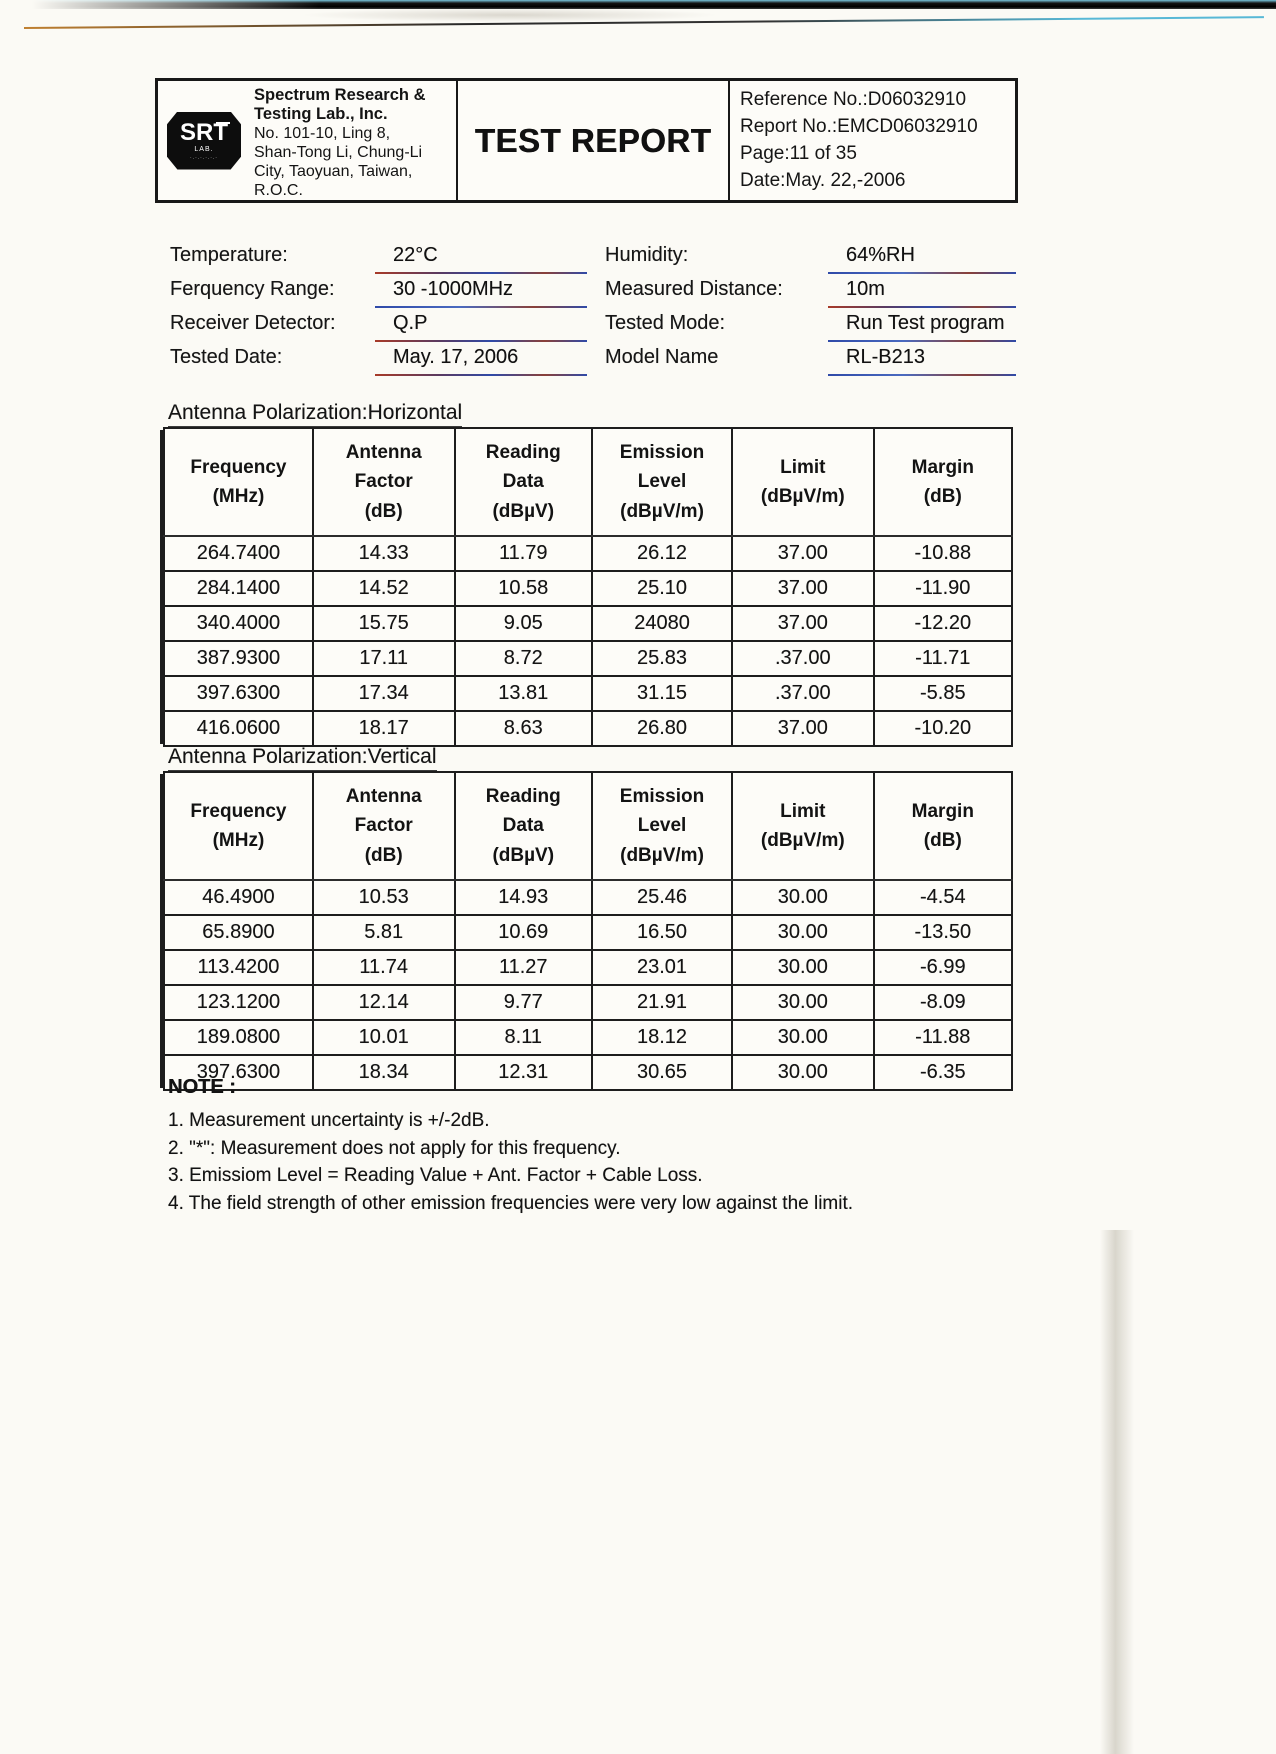 This screenshot has width=1276, height=1754. What do you see at coordinates (943, 1038) in the screenshot?
I see `table-cell: -11.88` at bounding box center [943, 1038].